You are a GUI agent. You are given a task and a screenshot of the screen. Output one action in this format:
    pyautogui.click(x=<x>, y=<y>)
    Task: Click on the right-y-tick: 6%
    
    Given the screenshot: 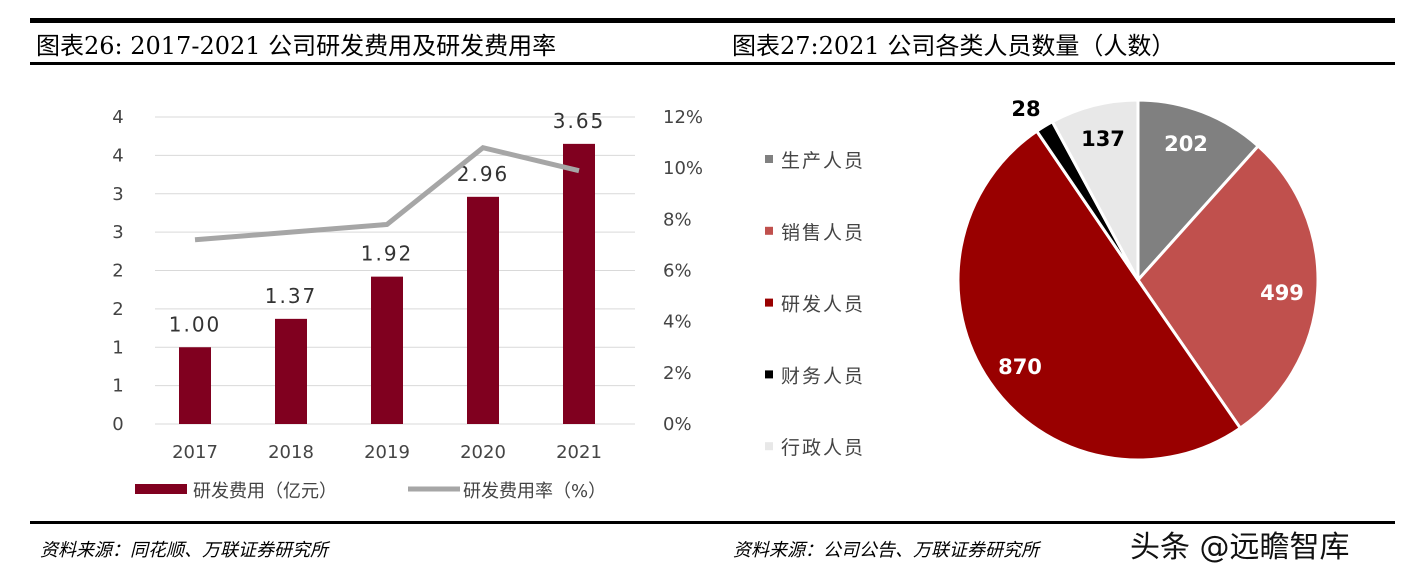 What is the action you would take?
    pyautogui.click(x=677, y=271)
    